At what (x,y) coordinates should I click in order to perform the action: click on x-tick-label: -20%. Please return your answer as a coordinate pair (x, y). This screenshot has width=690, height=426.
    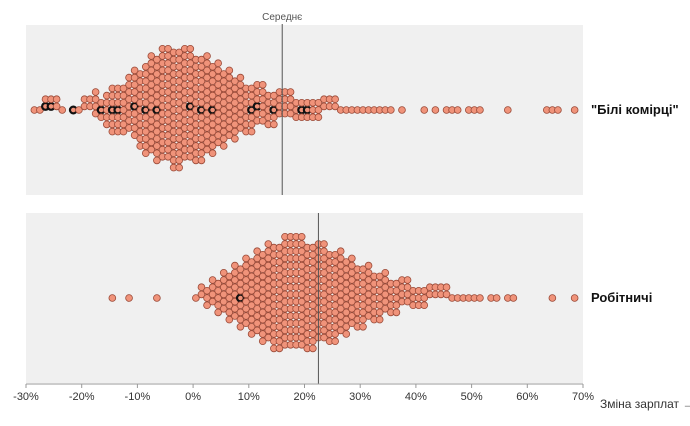
    Looking at the image, I should click on (82, 397).